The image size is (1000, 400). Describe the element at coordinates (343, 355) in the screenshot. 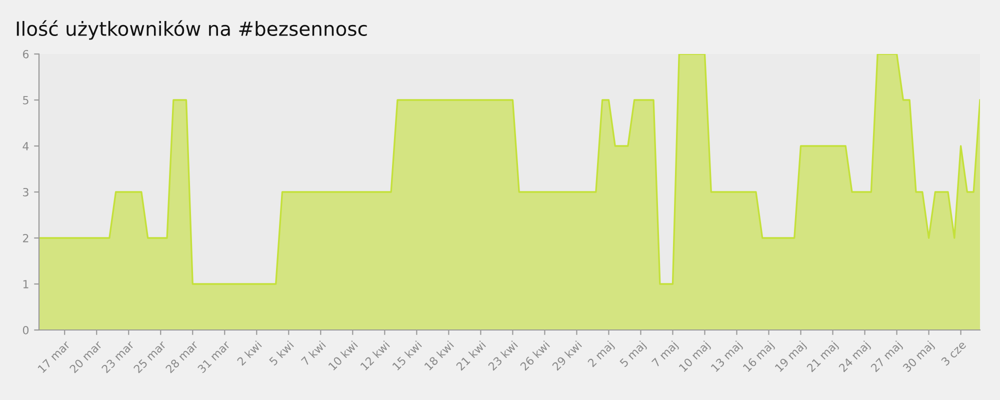

I see `x-tick-label: 10 kwi` at that location.